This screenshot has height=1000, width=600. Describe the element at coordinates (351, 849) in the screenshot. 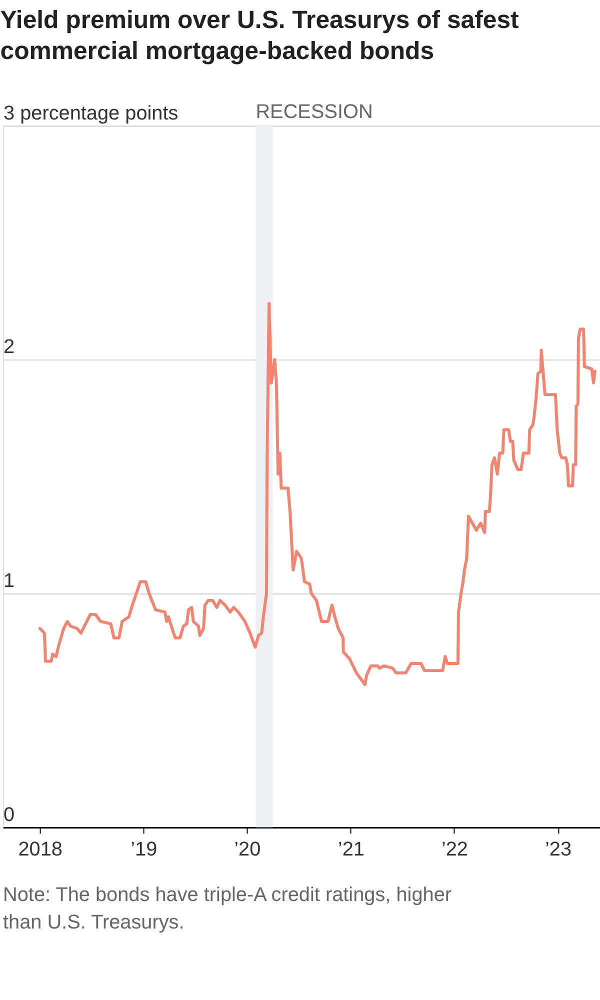

I see `x-tick-label: ’21` at that location.